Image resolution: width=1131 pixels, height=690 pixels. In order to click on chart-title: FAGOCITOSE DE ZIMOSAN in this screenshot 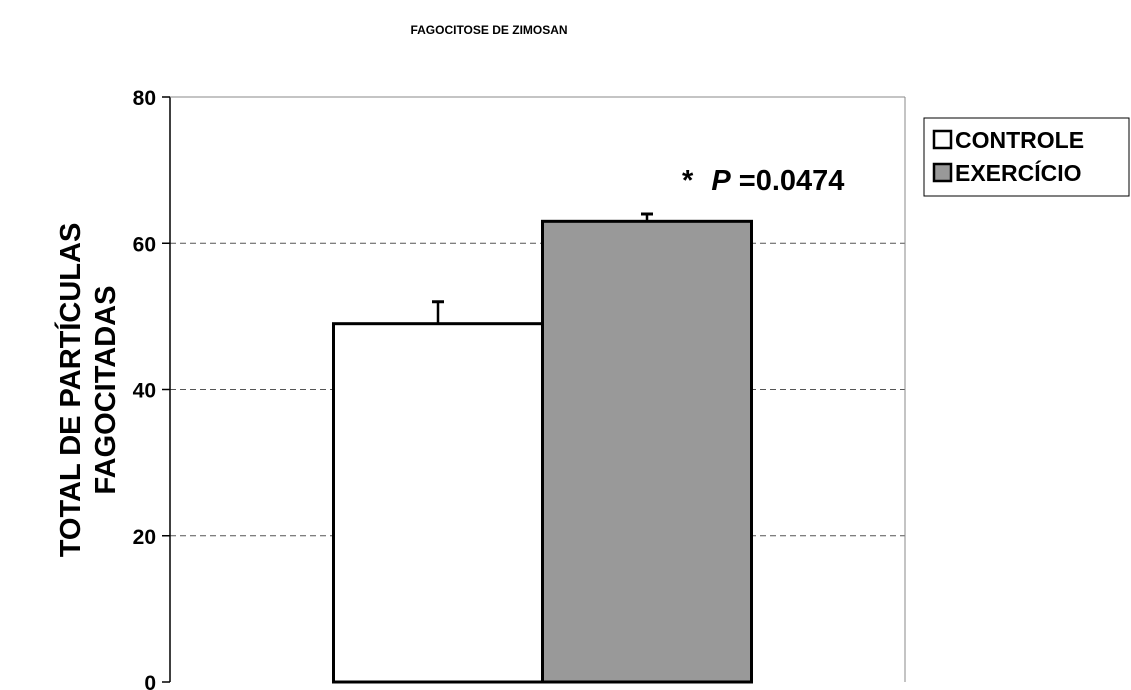, I will do `click(488, 30)`.